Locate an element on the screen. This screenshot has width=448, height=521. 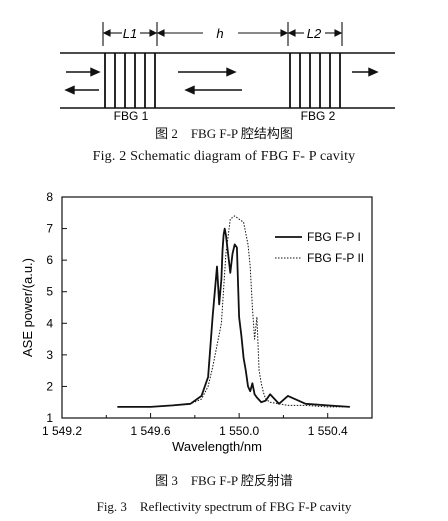
legend-label: FBG F-P II is located at coordinates (335, 258).